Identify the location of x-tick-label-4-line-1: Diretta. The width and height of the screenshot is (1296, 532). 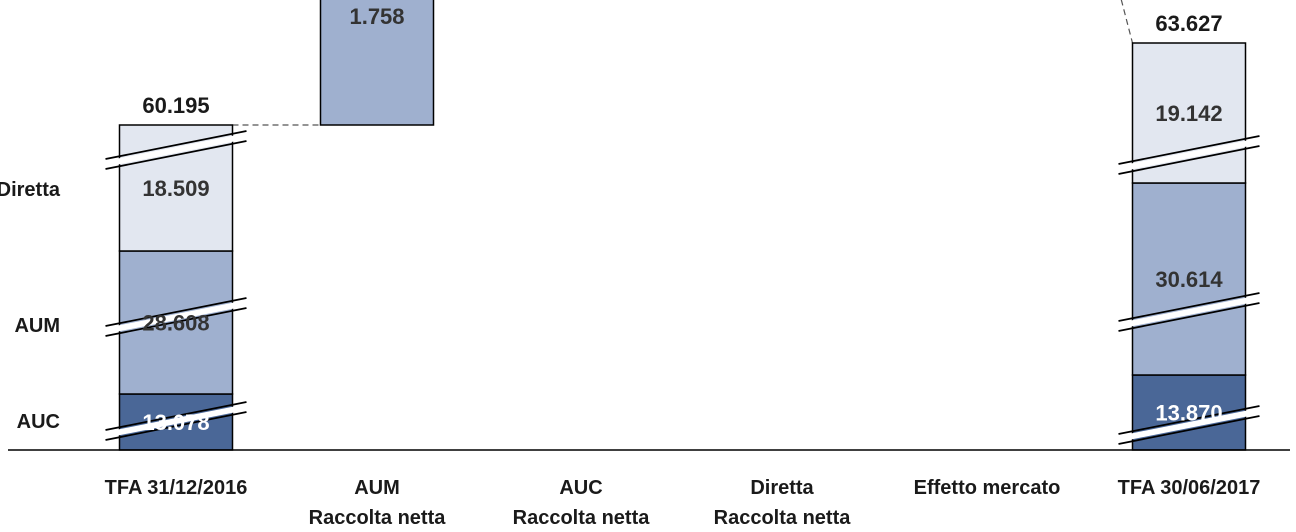
(782, 488).